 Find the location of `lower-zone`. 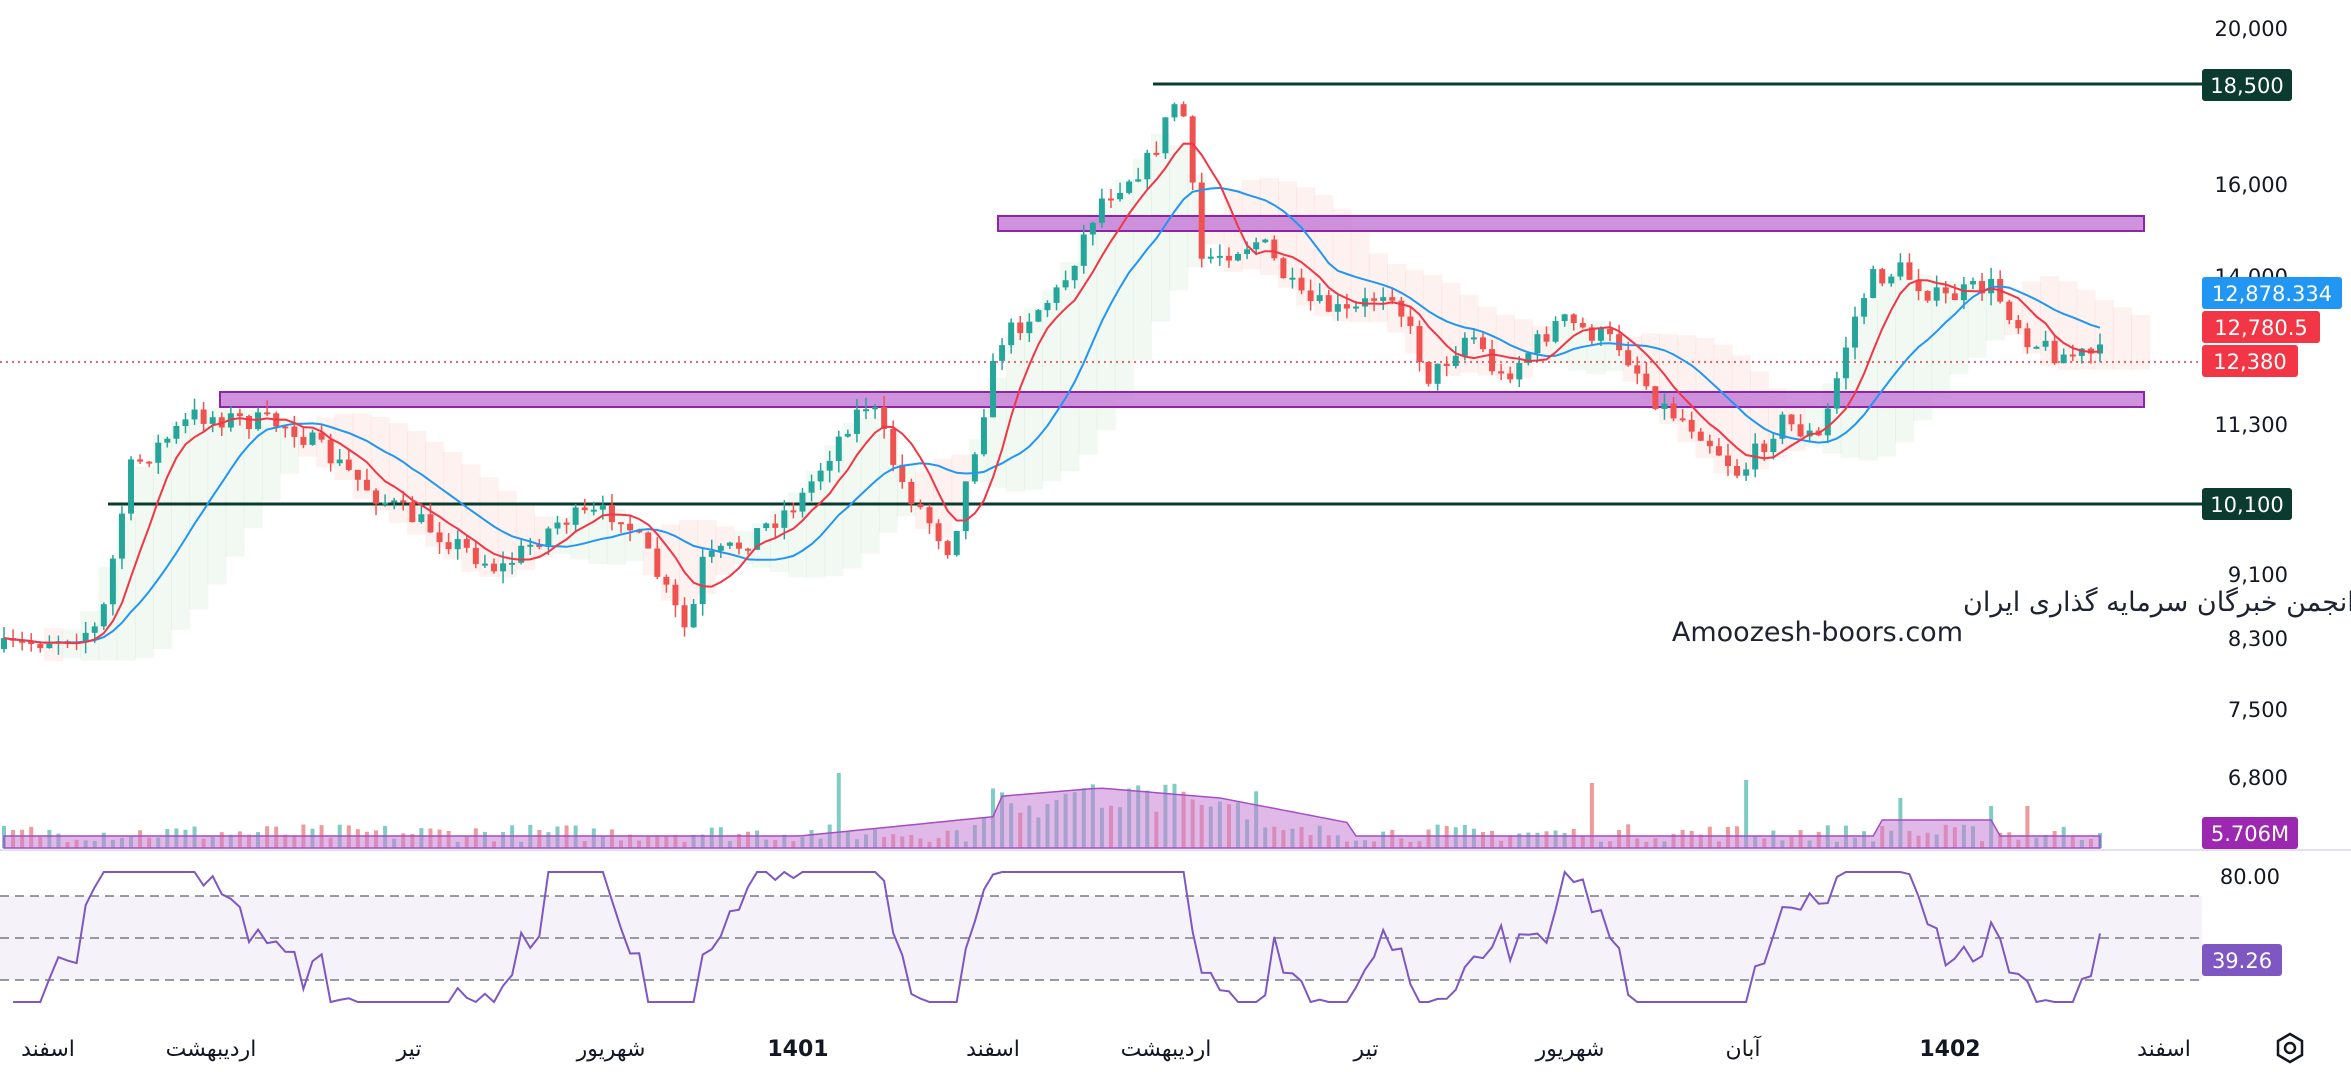

lower-zone is located at coordinates (1182, 399).